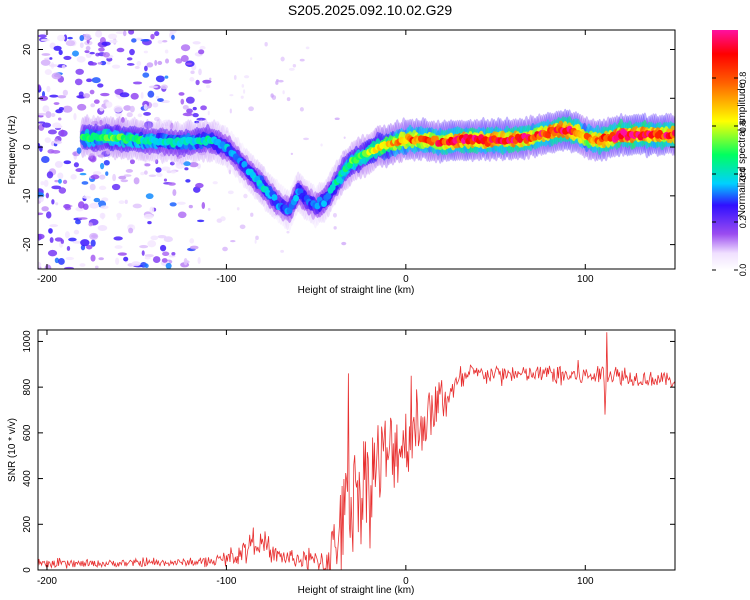 This screenshot has width=750, height=600. Describe the element at coordinates (47, 581) in the screenshot. I see `x-tick-label: -200` at that location.